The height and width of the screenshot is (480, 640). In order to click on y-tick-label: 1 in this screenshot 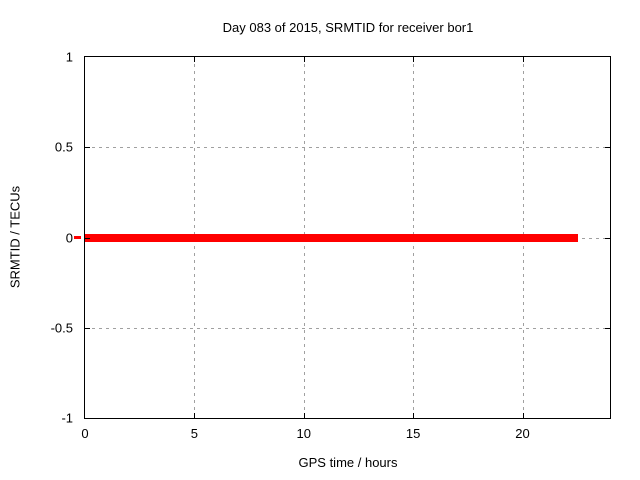, I will do `click(69, 57)`.